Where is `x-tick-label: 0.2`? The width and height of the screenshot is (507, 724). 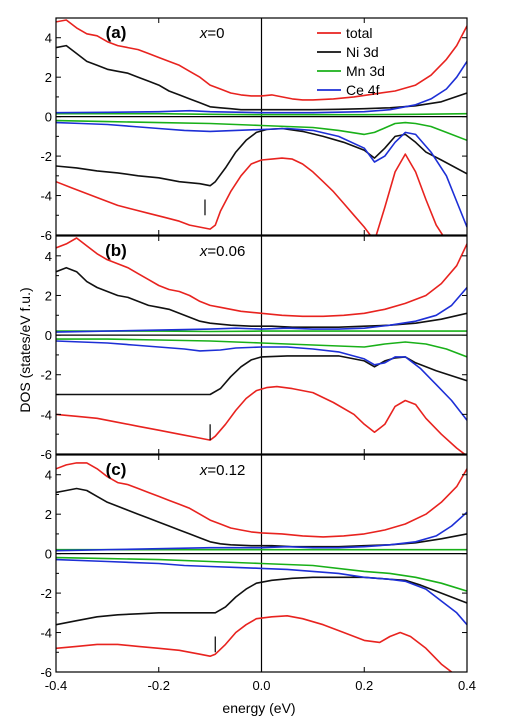
x-tick-label: 0.2 is located at coordinates (364, 685).